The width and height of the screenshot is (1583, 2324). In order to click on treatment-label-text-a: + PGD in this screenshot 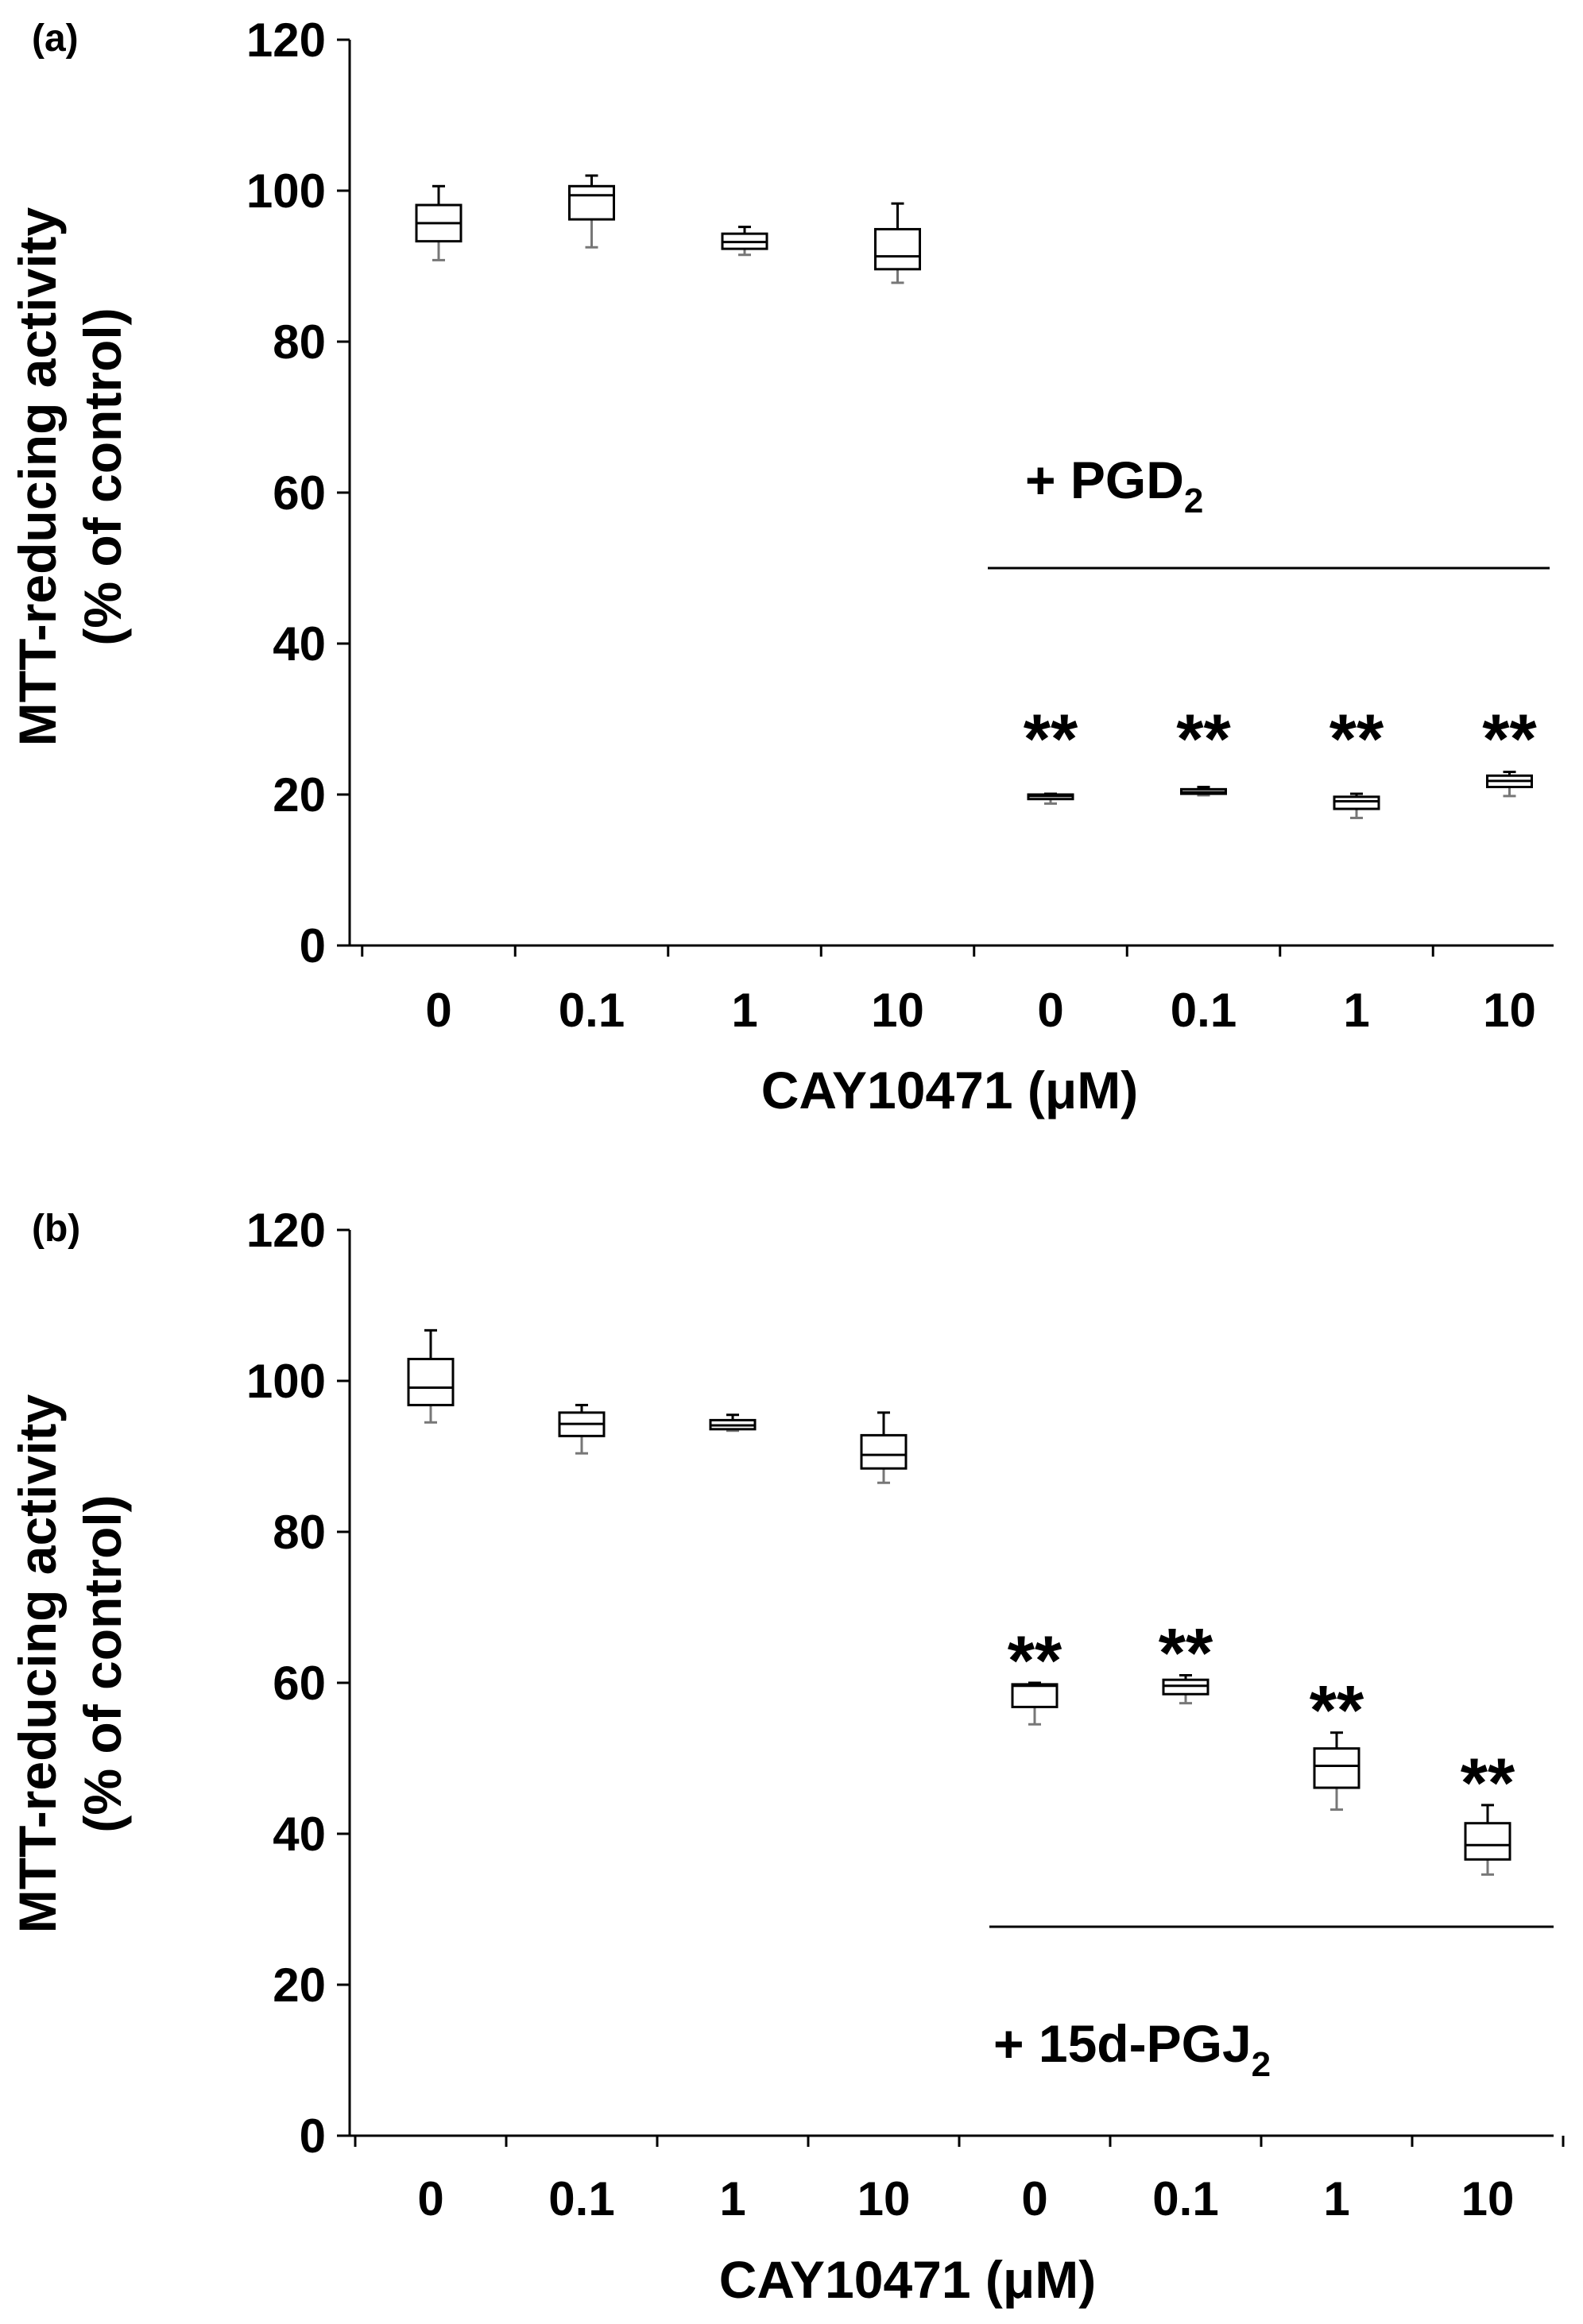, I will do `click(1104, 479)`.